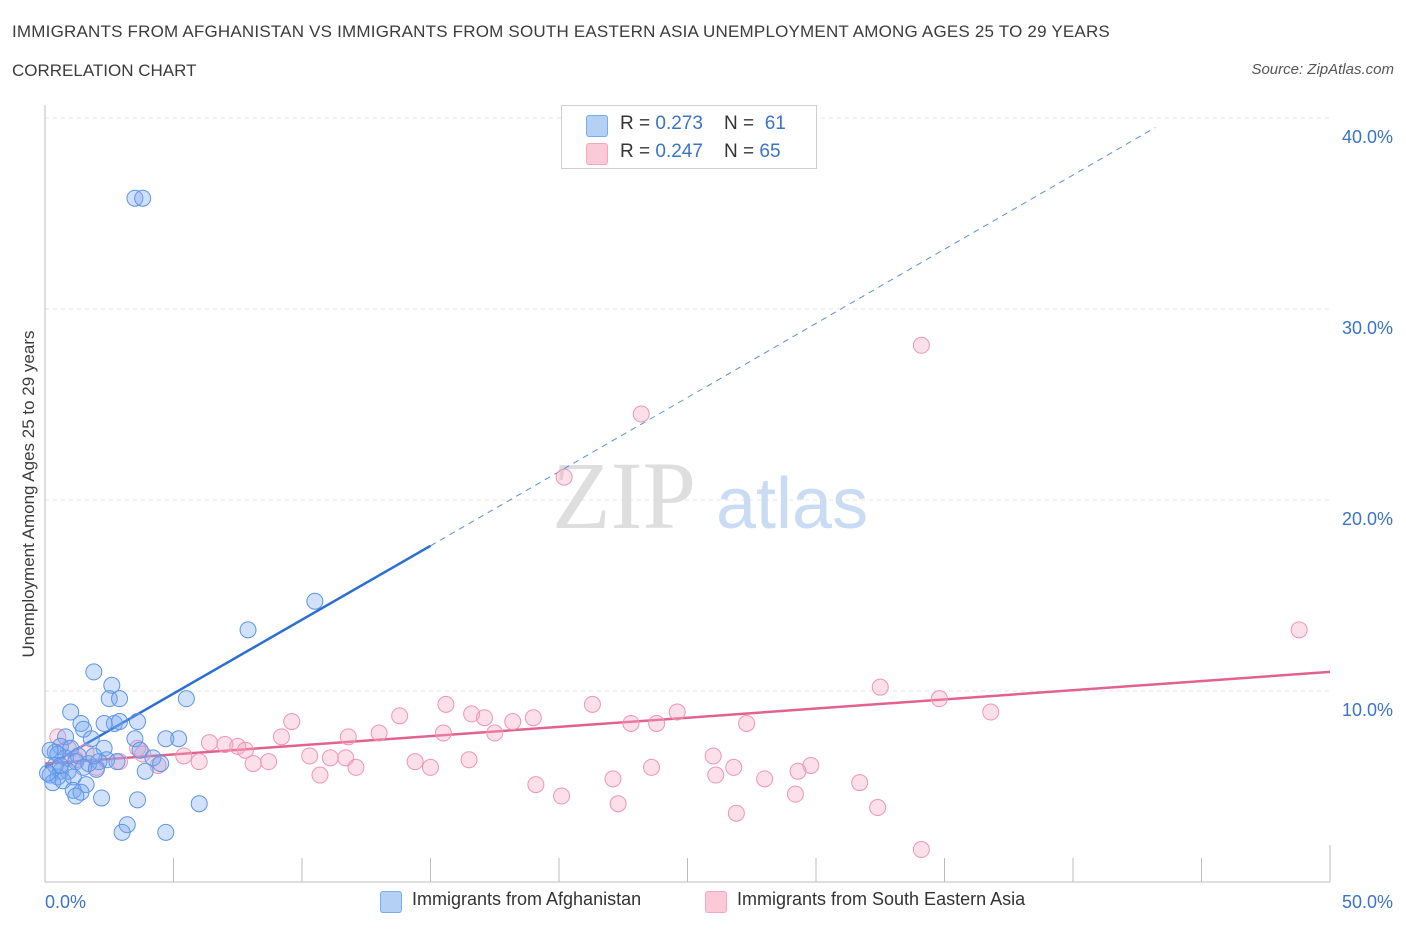  I want to click on x-tick-label: 50.0%, so click(1367, 902).